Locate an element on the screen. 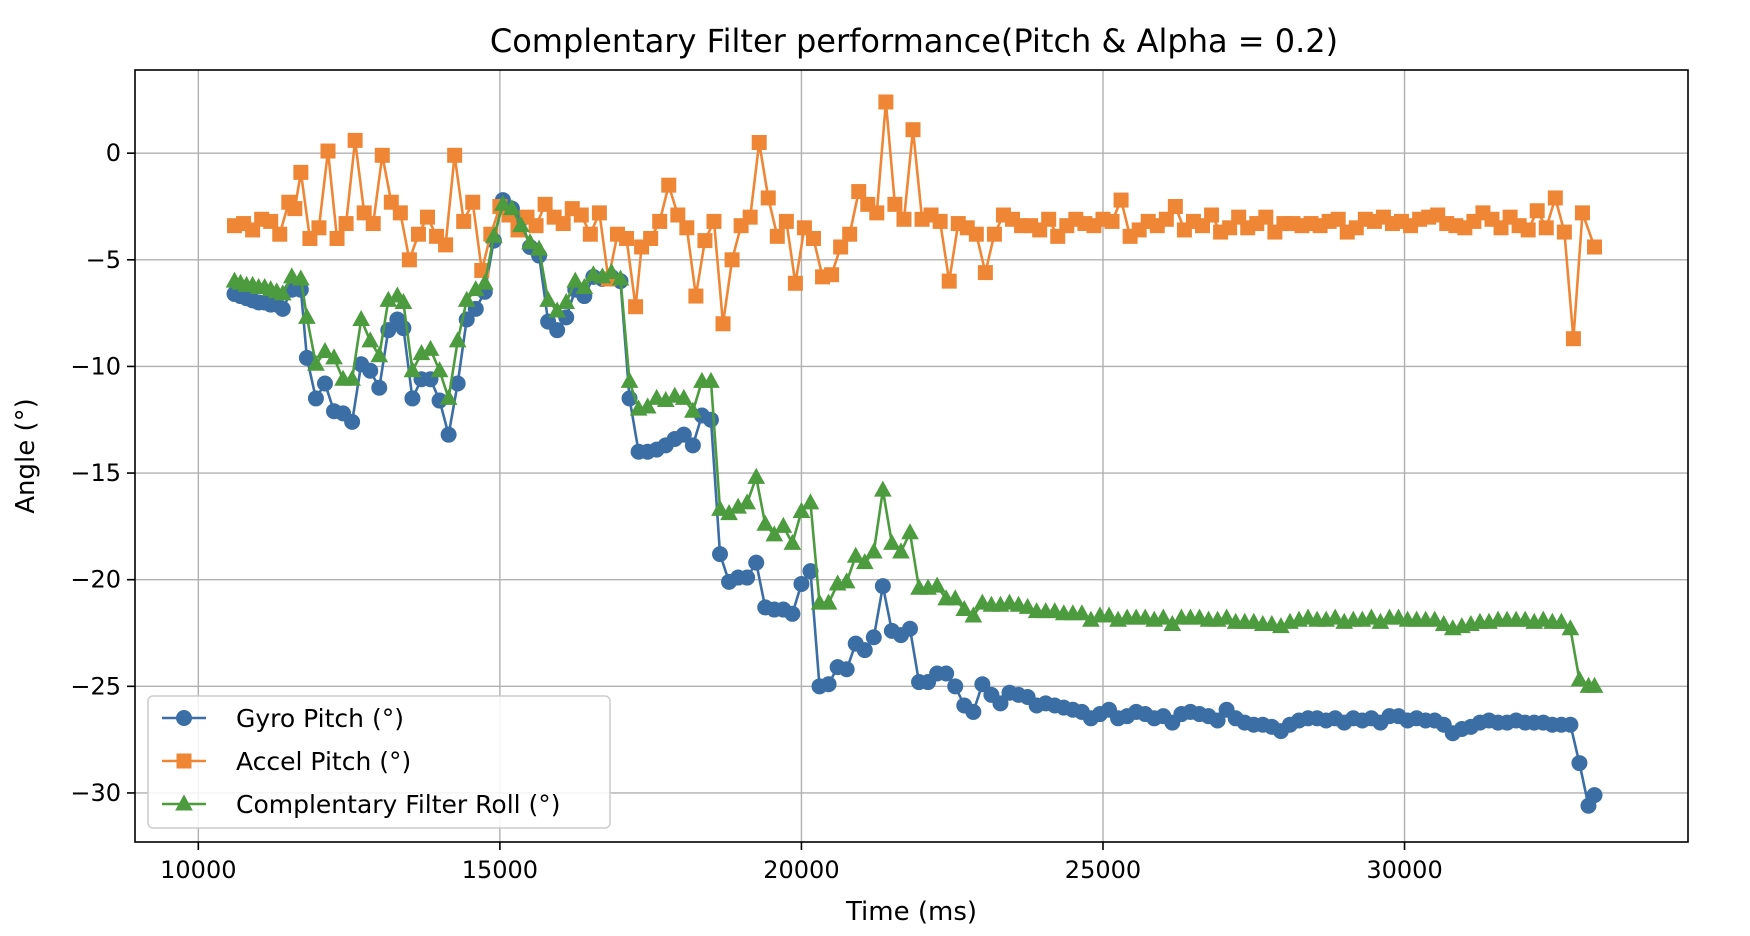 This screenshot has height=936, width=1750. legend-entry: Accel Pitch (°) is located at coordinates (286, 761).